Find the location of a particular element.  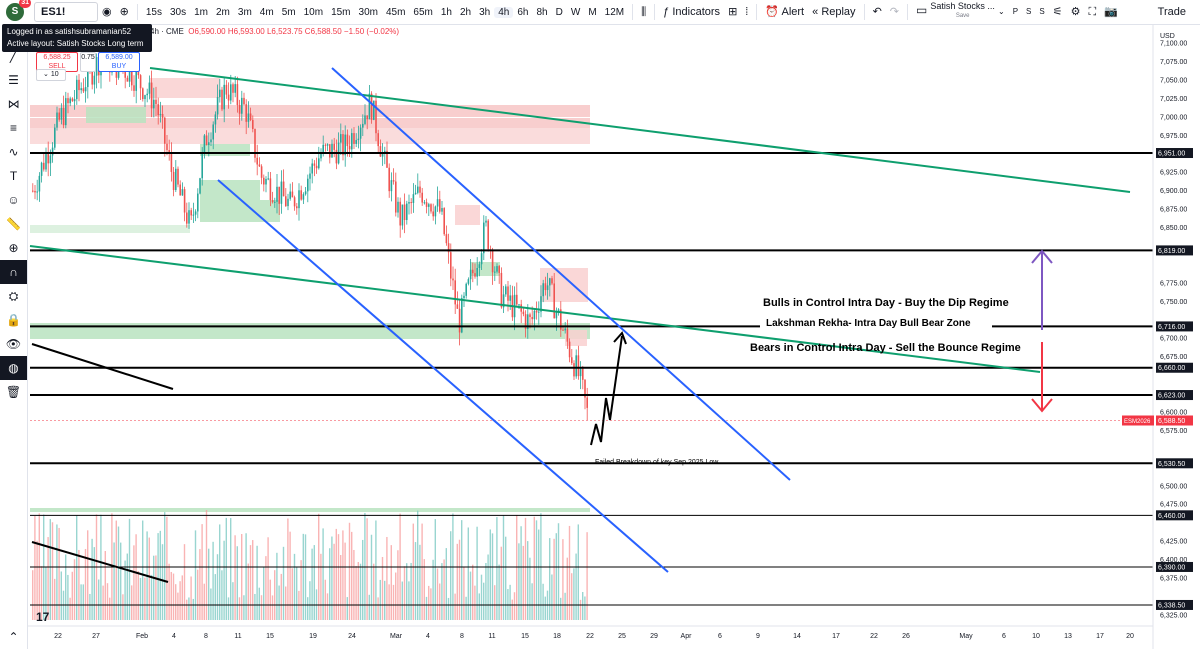

timeframe-12M: 12M is located at coordinates (614, 12).